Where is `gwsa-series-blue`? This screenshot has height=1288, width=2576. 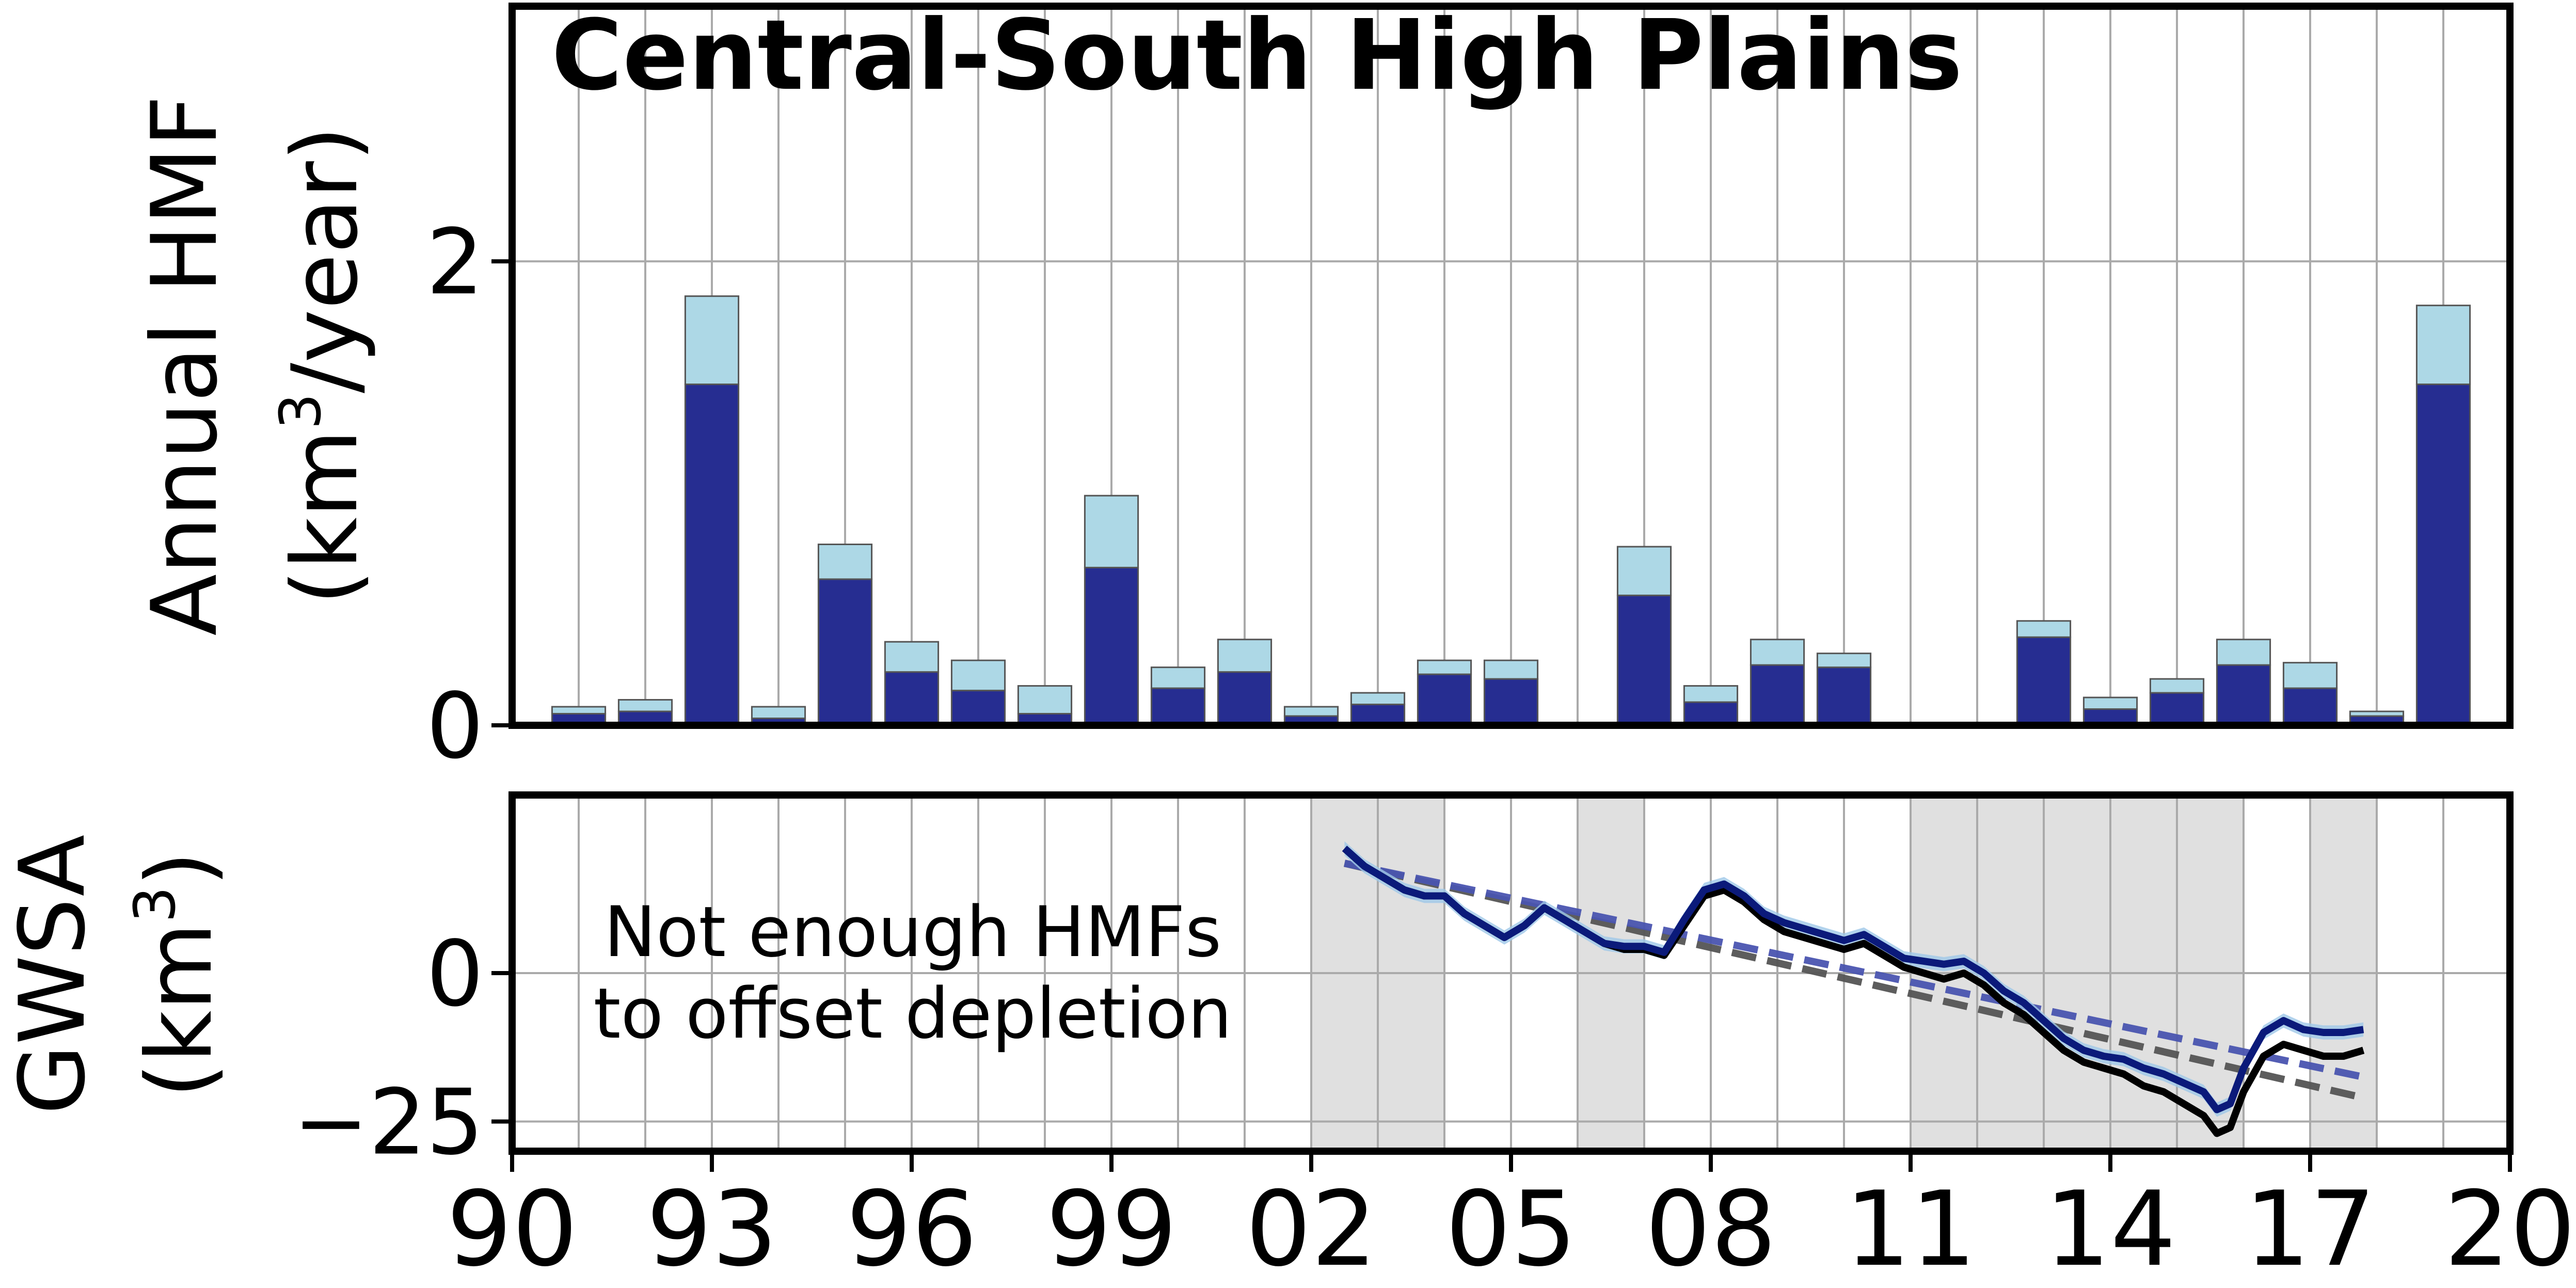 gwsa-series-blue is located at coordinates (1853, 980).